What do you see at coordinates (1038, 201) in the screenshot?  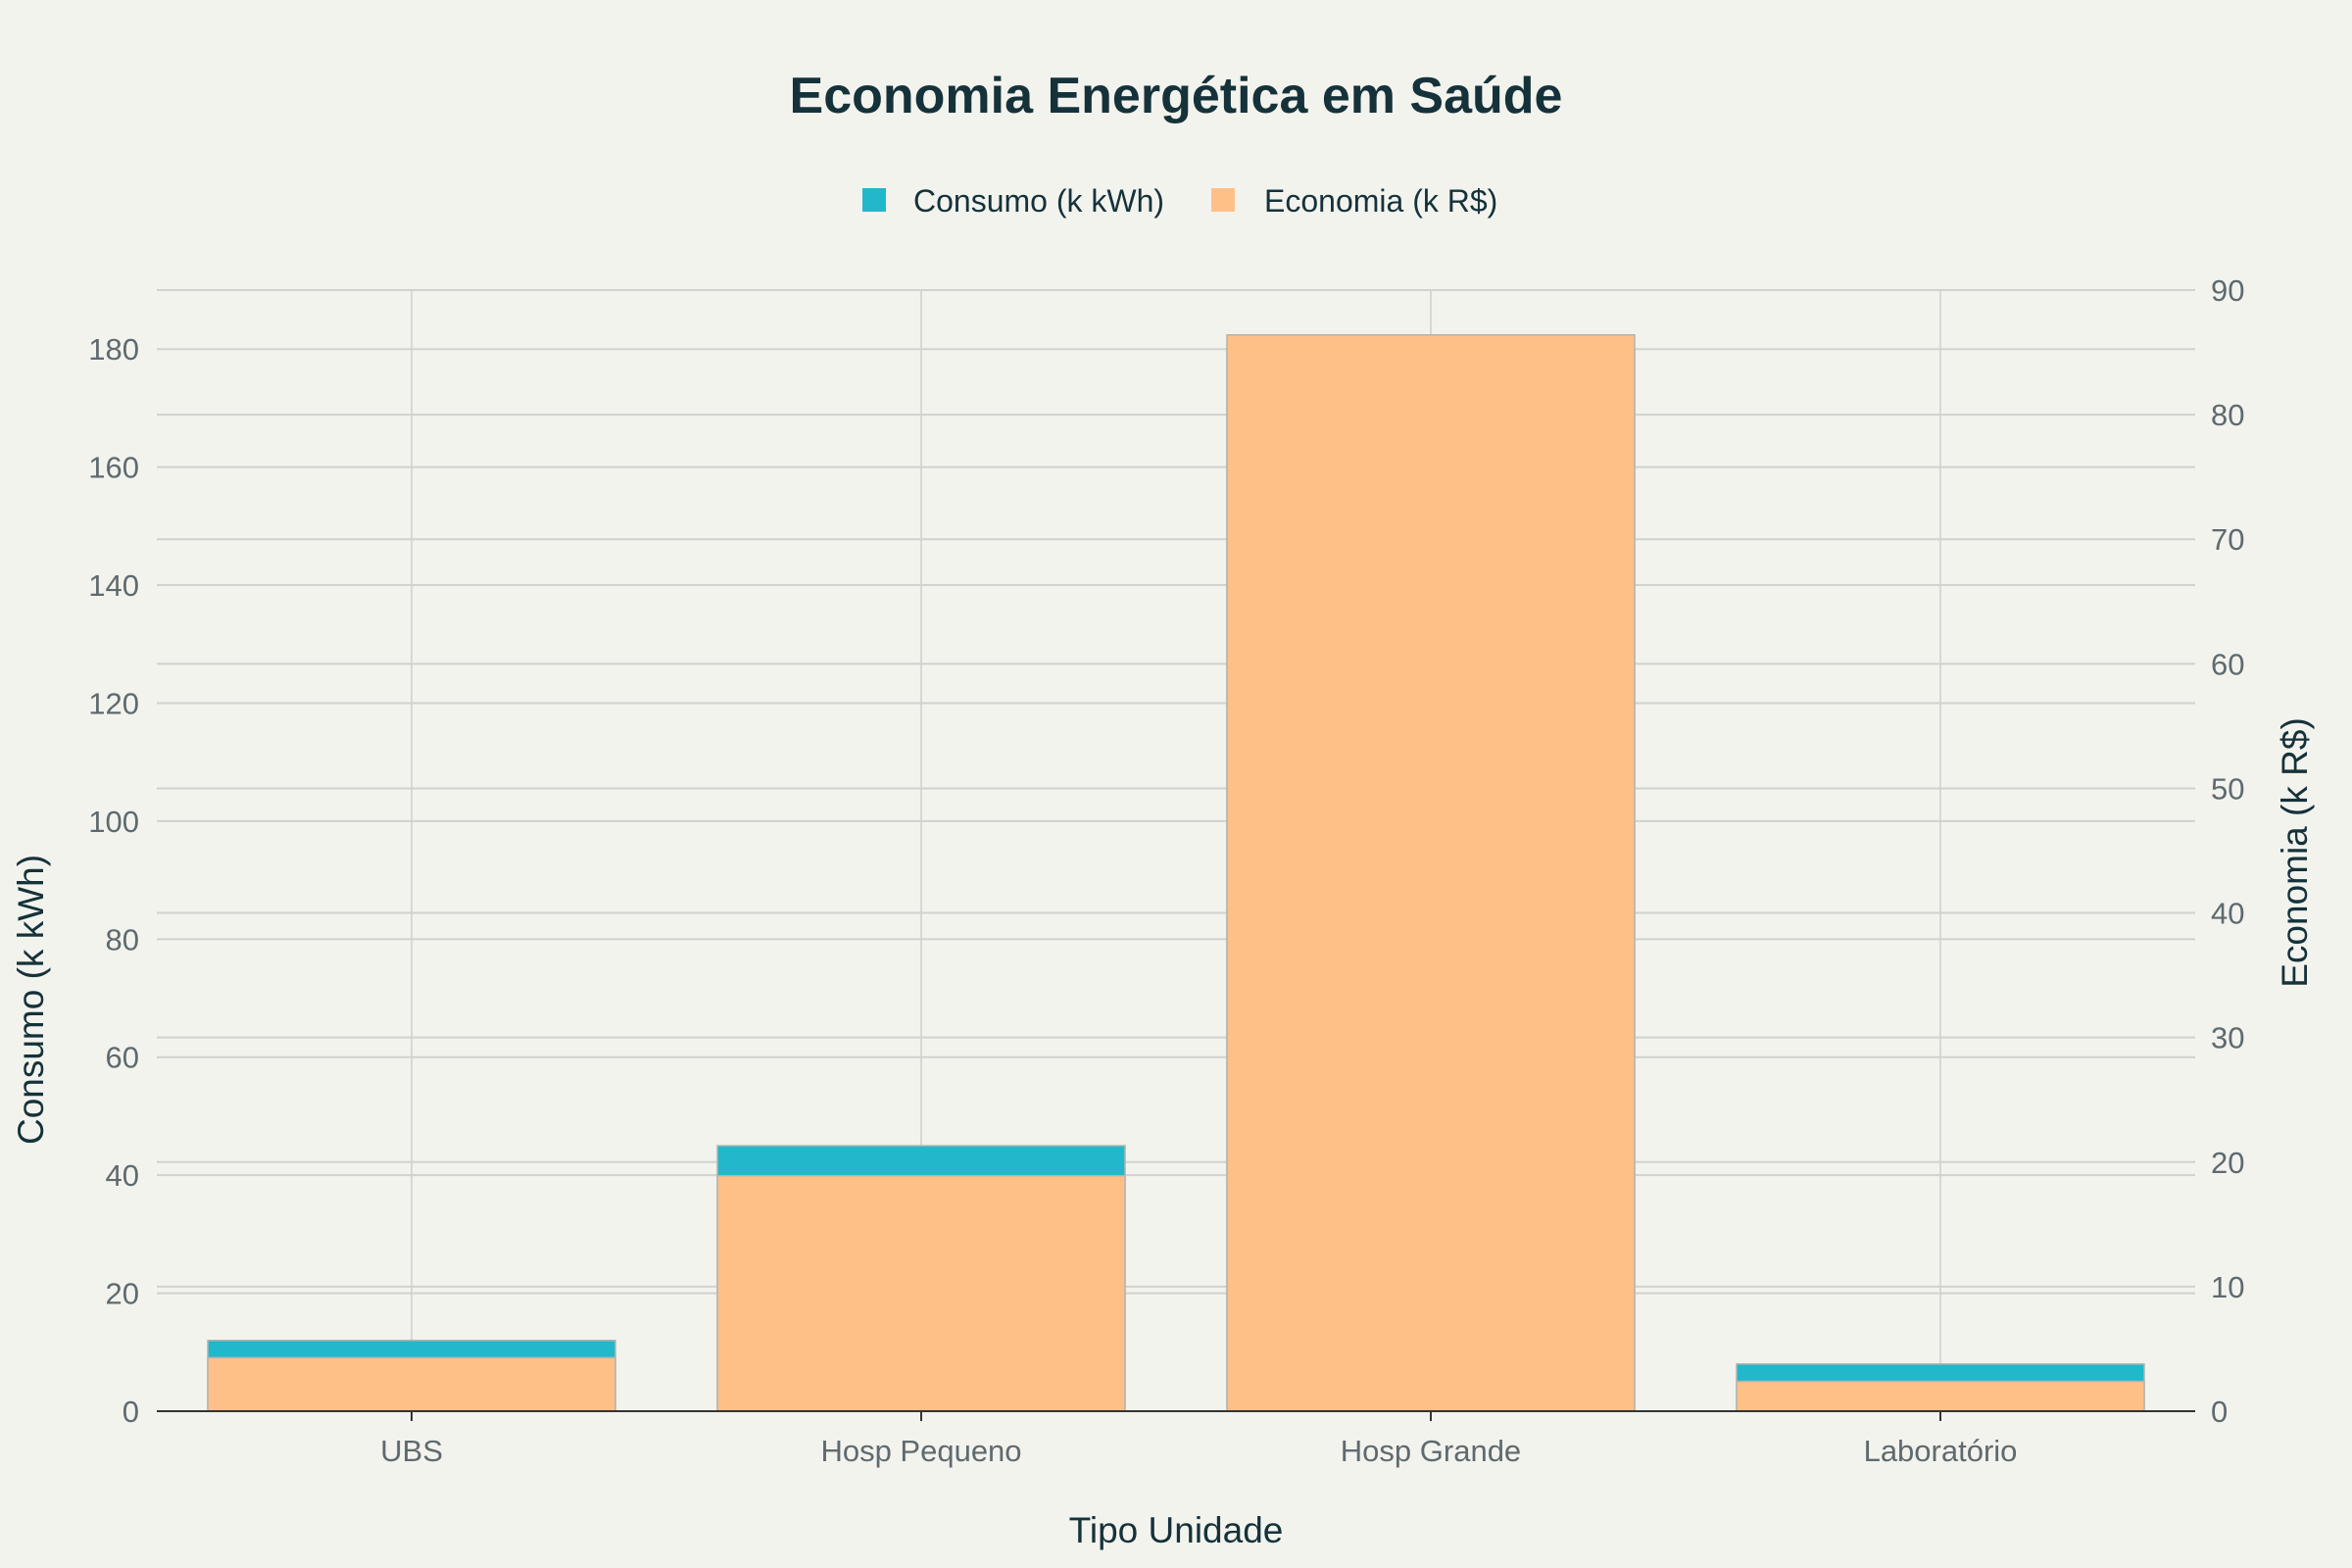 I see `legend-label-consumo: Consumo (k kWh)` at bounding box center [1038, 201].